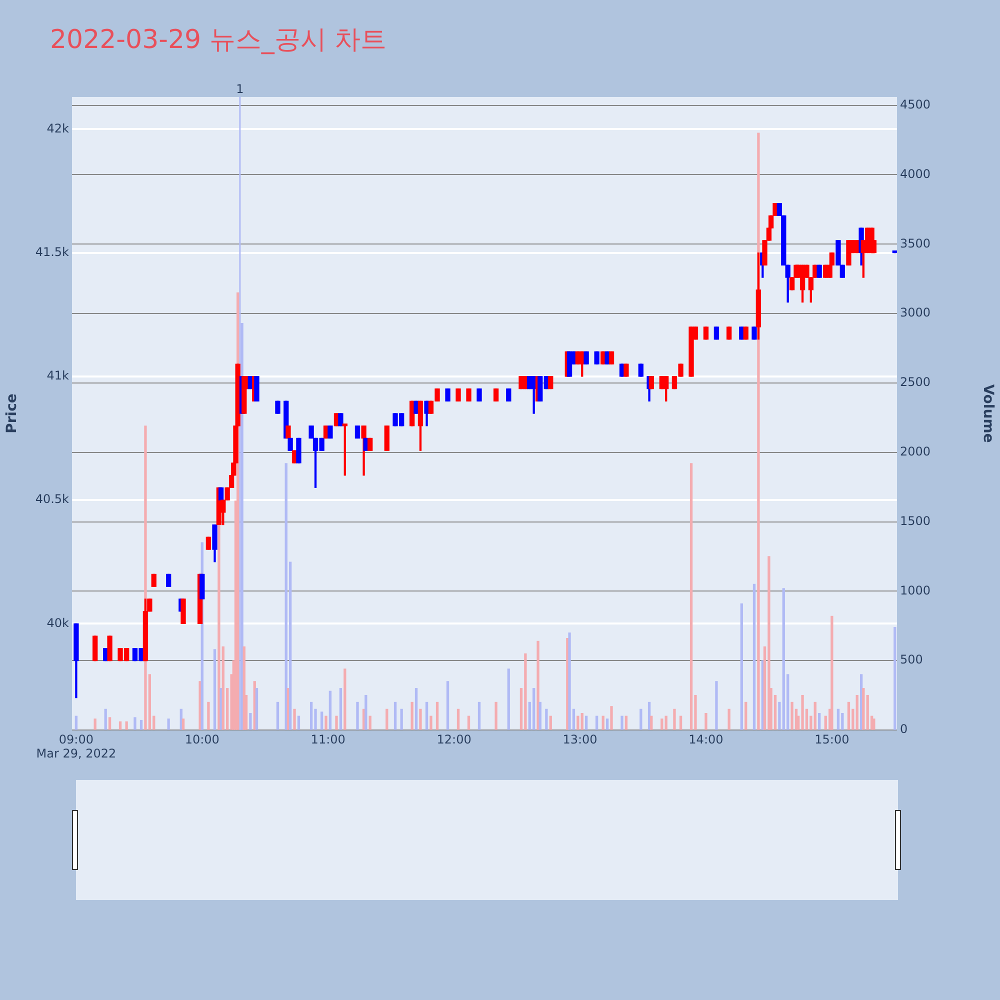 The image size is (1000, 1000). What do you see at coordinates (915, 243) in the screenshot?
I see `y2-tick-label: 3500` at bounding box center [915, 243].